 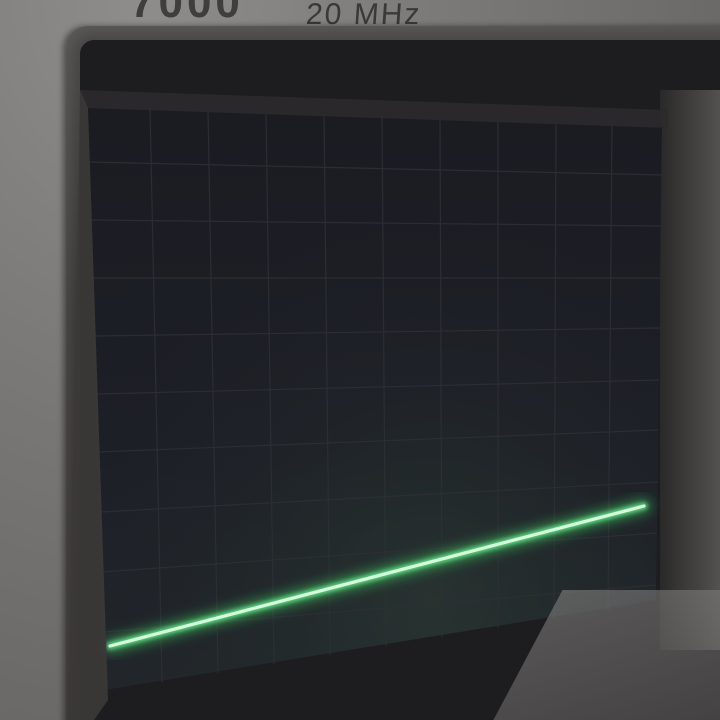 I want to click on model-label: 7000, so click(x=187, y=13).